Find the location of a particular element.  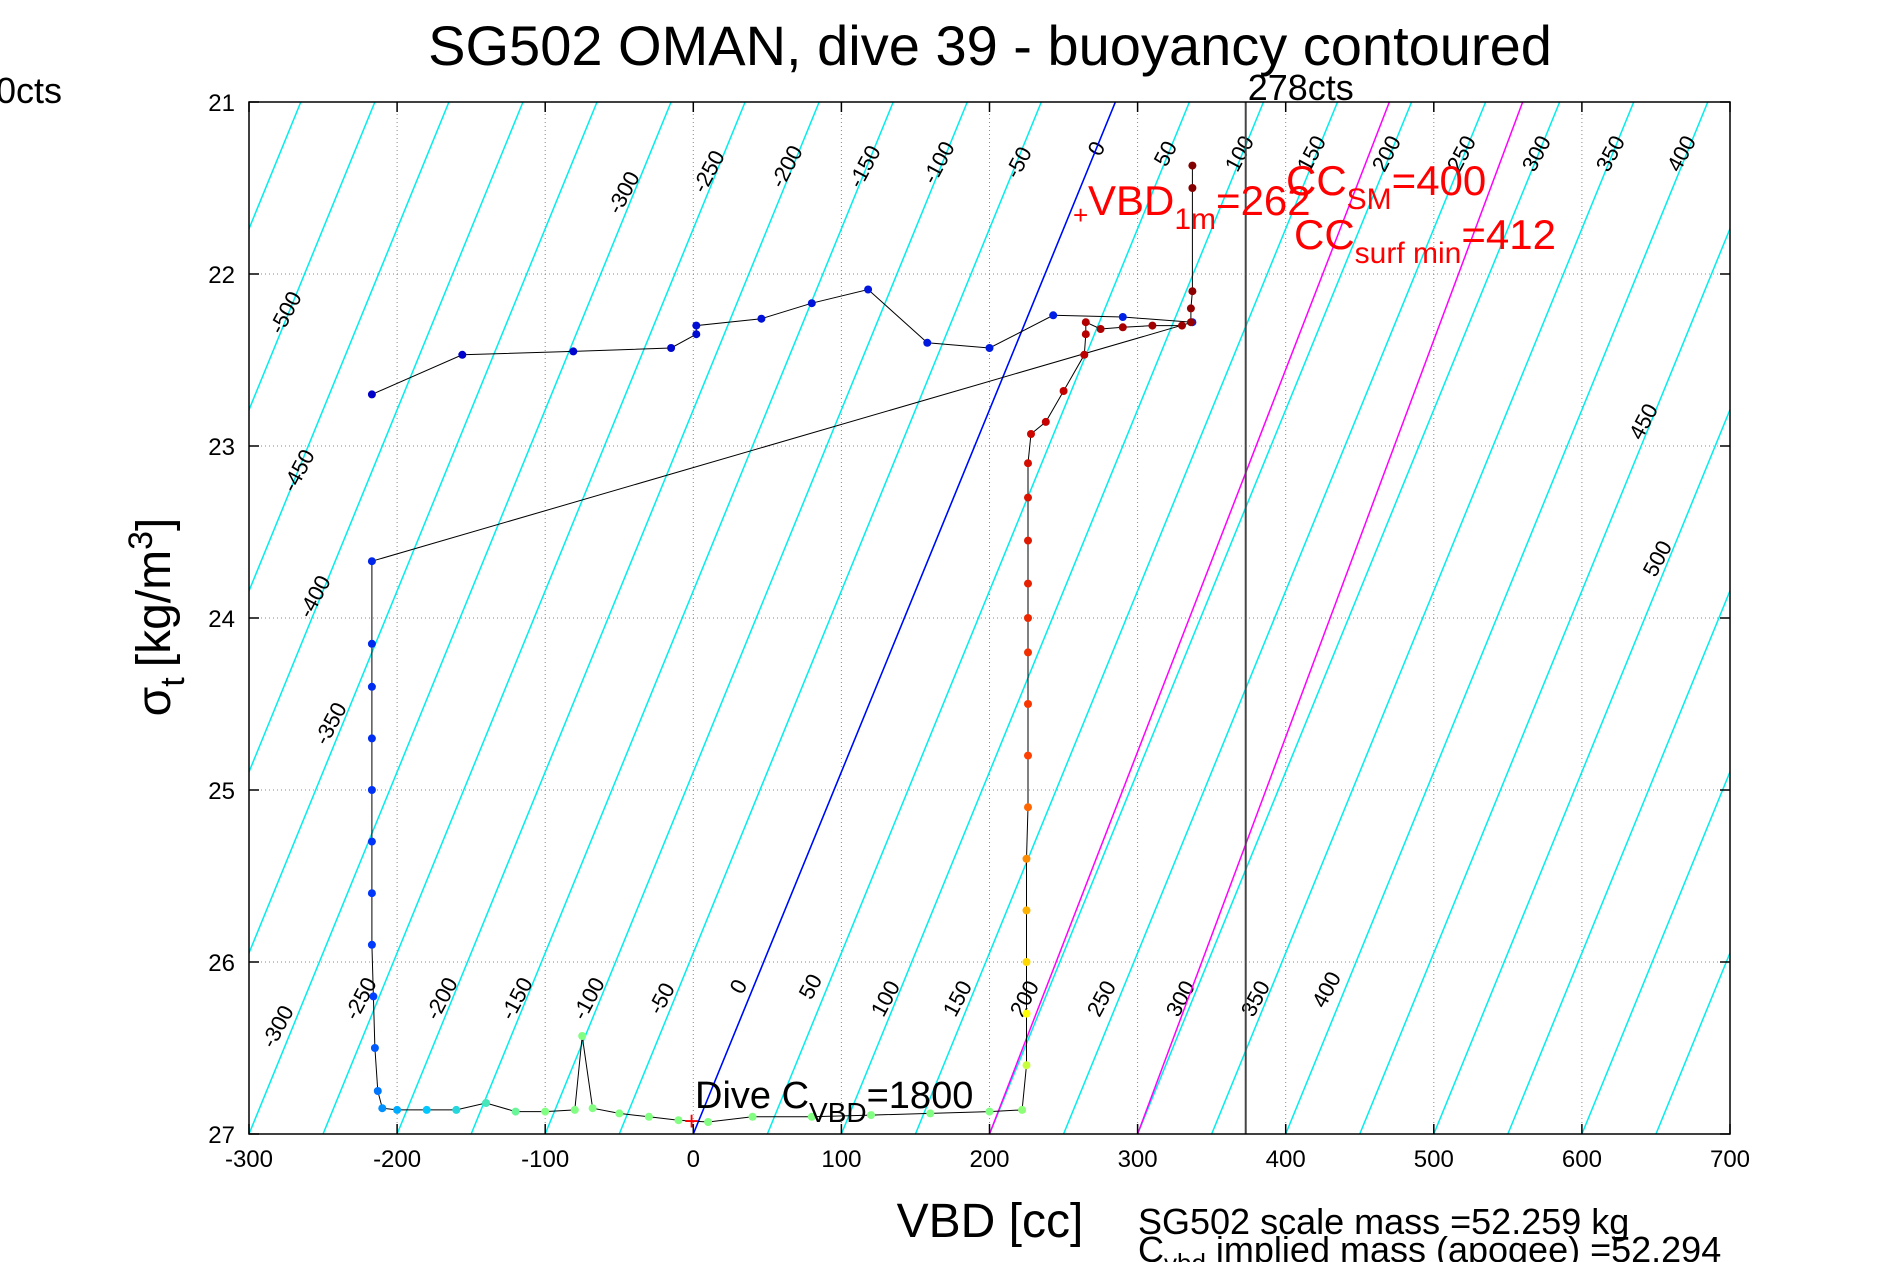

x-tick-label: 400 is located at coordinates (1286, 1159).